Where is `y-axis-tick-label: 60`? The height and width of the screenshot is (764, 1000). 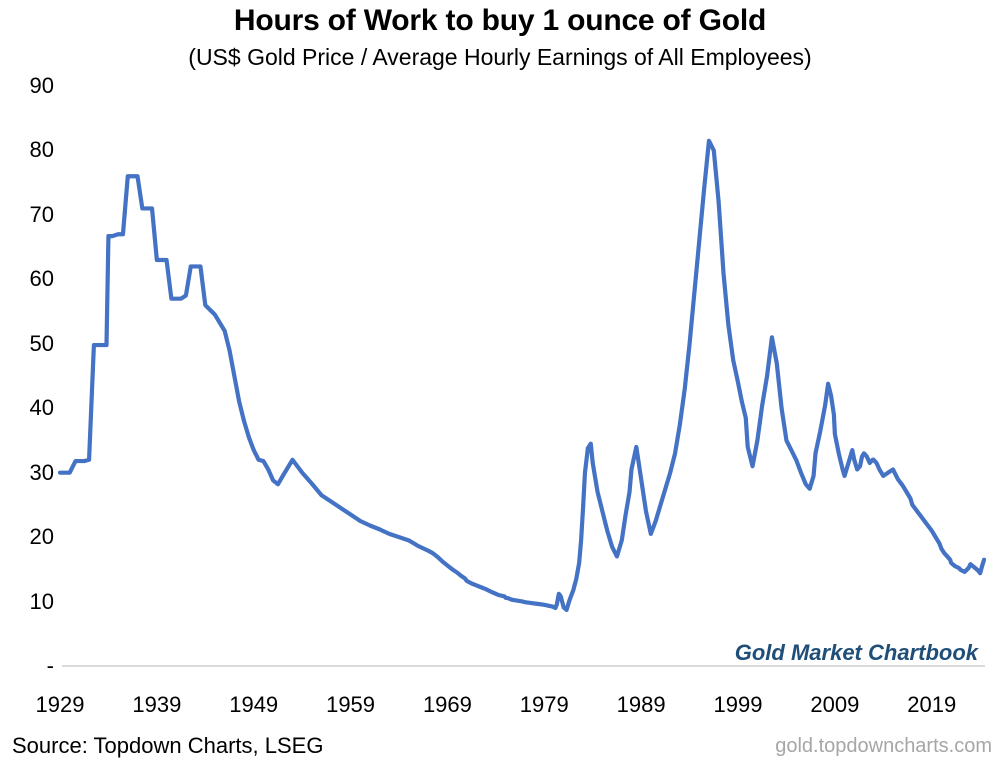 y-axis-tick-label: 60 is located at coordinates (41, 279).